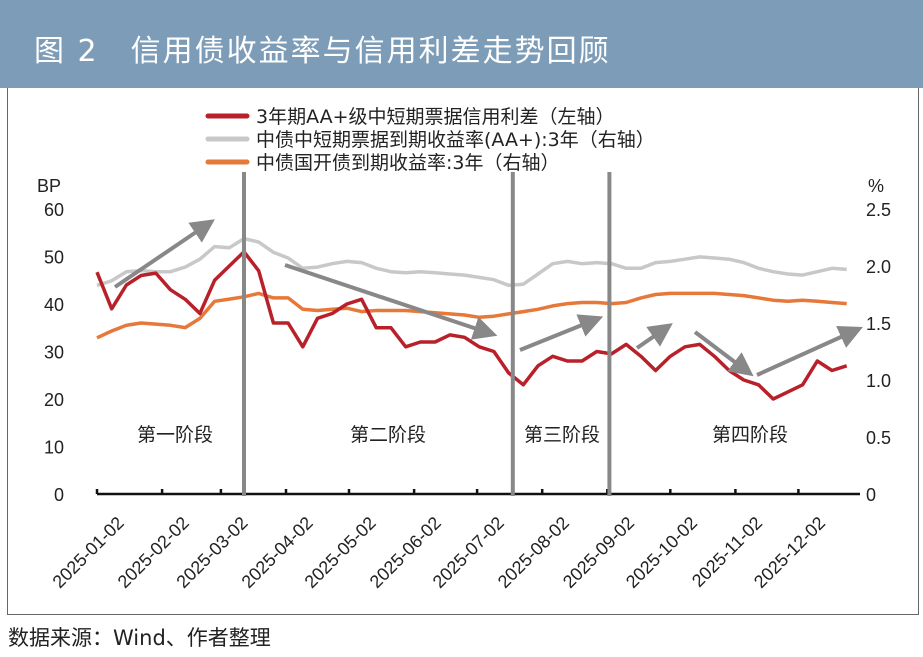 The width and height of the screenshot is (923, 657). I want to click on figure-header: 图 2 信用债收益率与信用利差走势回顾, so click(461, 44).